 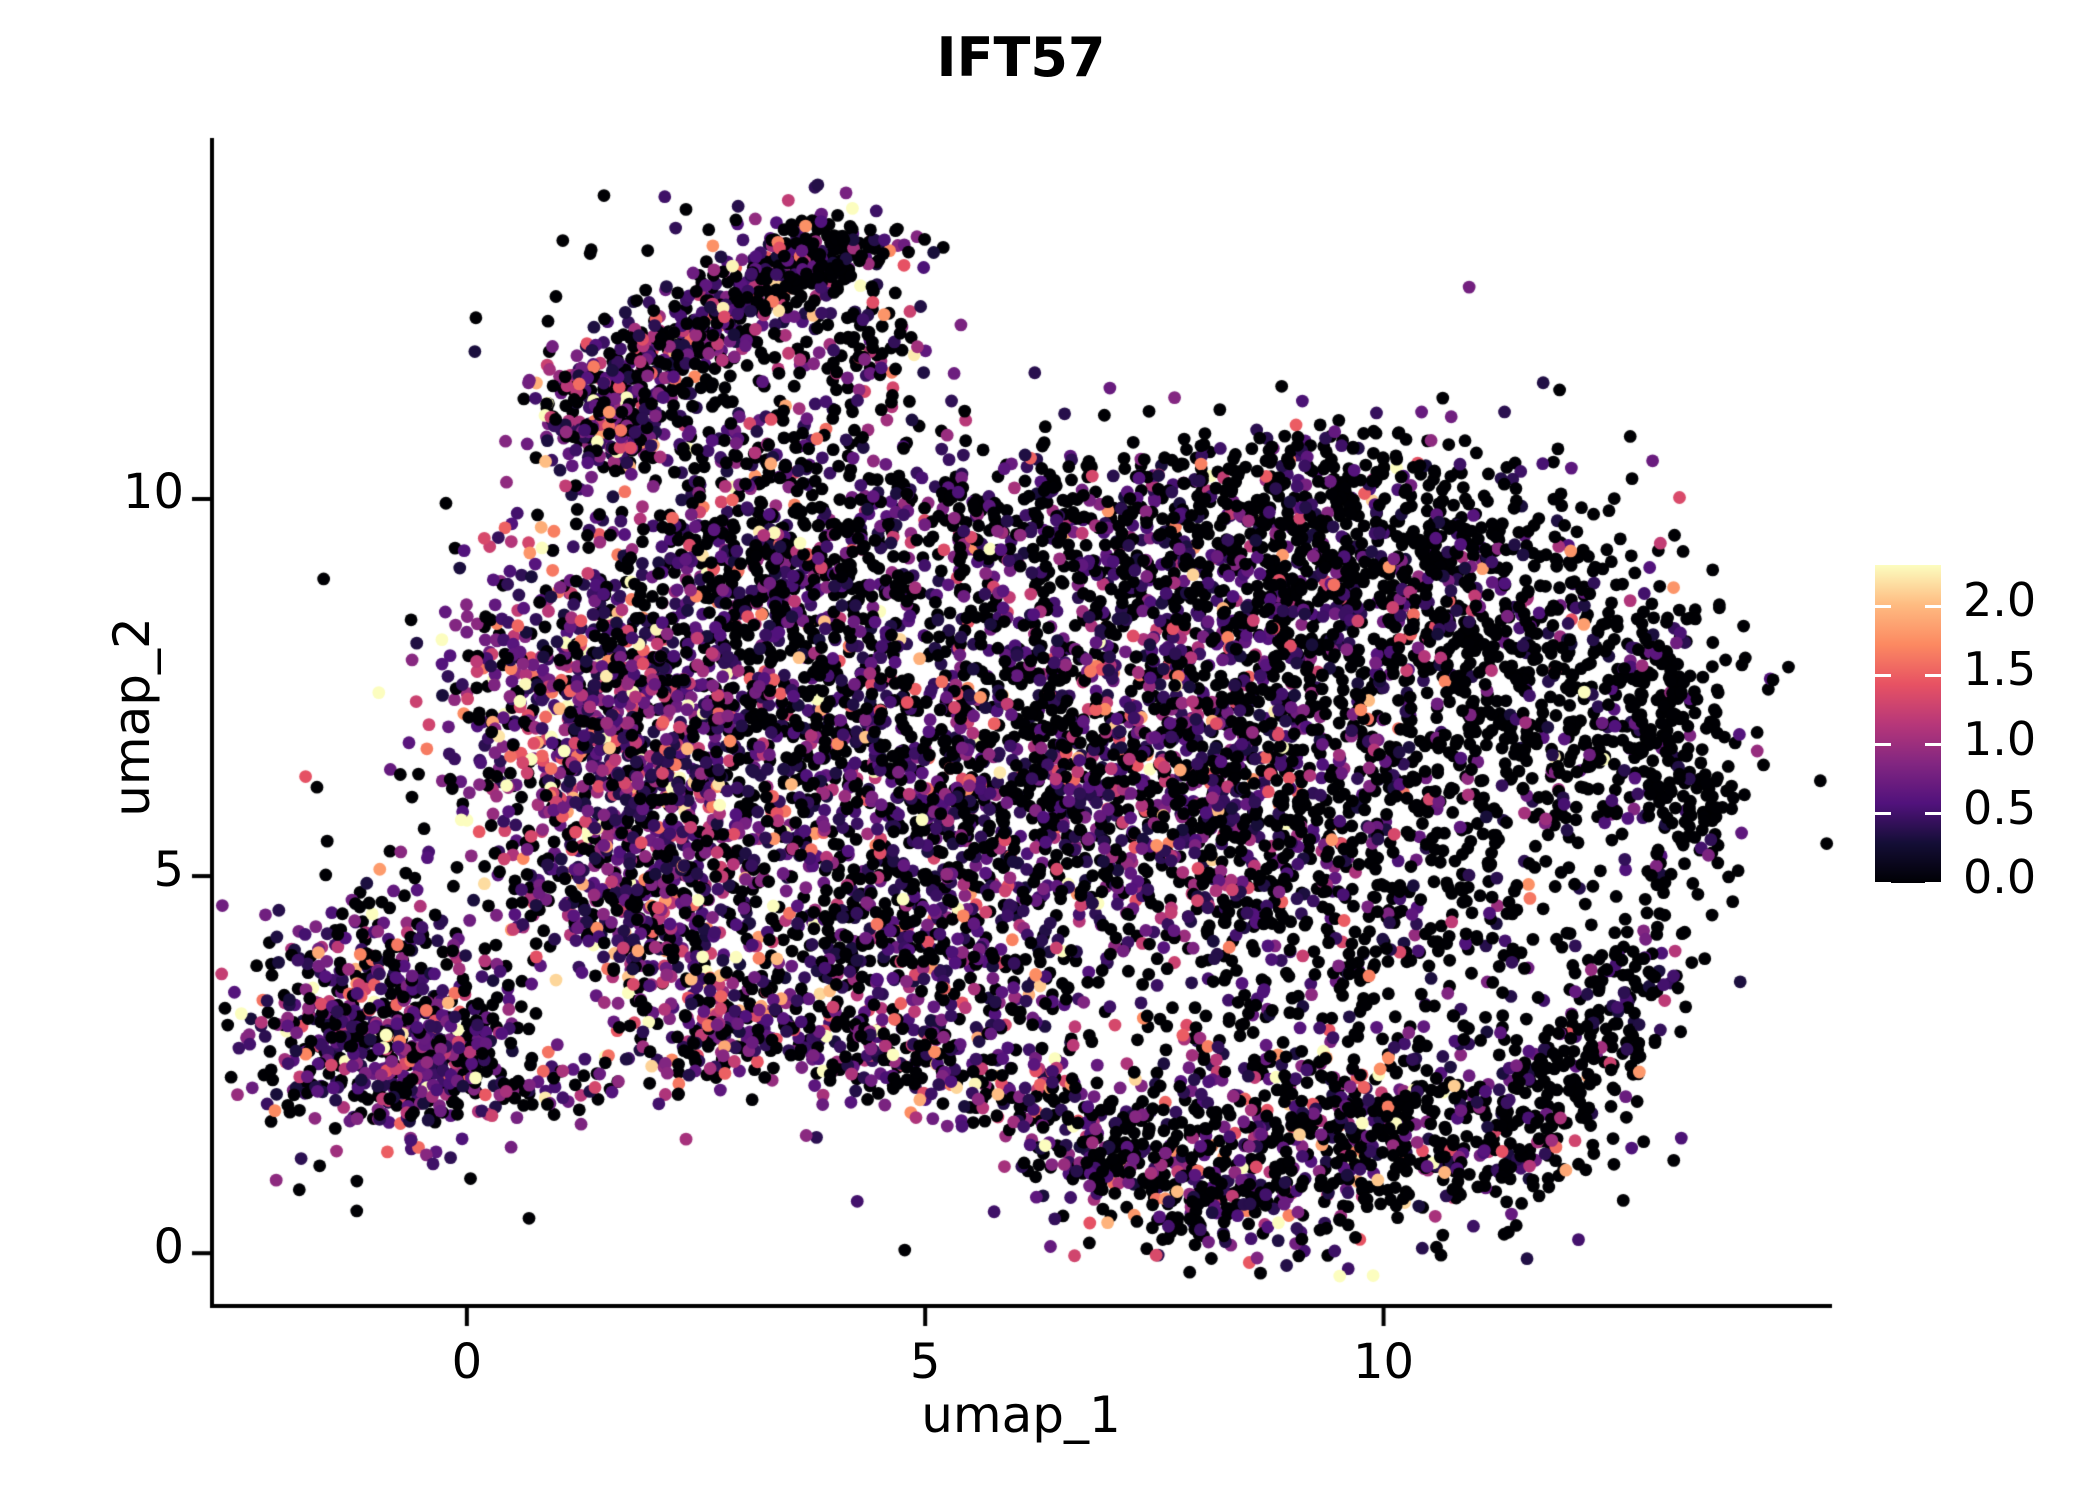 I want to click on colorbar-legend, so click(x=1908, y=724).